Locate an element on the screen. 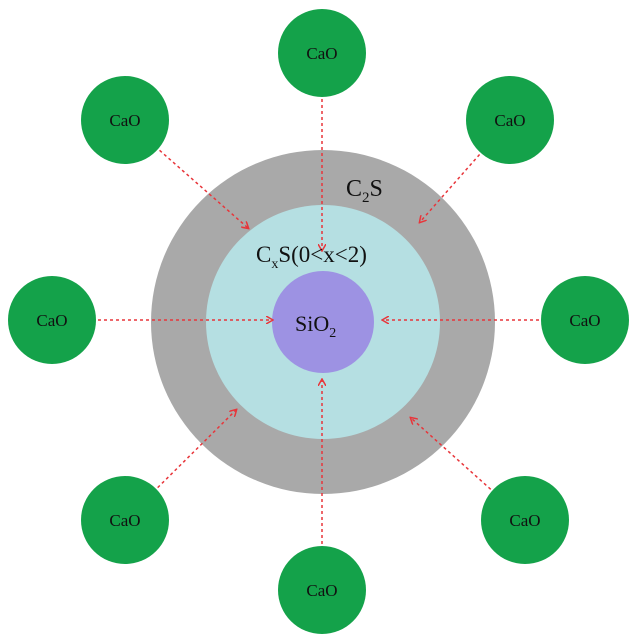 The height and width of the screenshot is (637, 629). middle-shell-label: CxS(0<x<2) is located at coordinates (311, 257).